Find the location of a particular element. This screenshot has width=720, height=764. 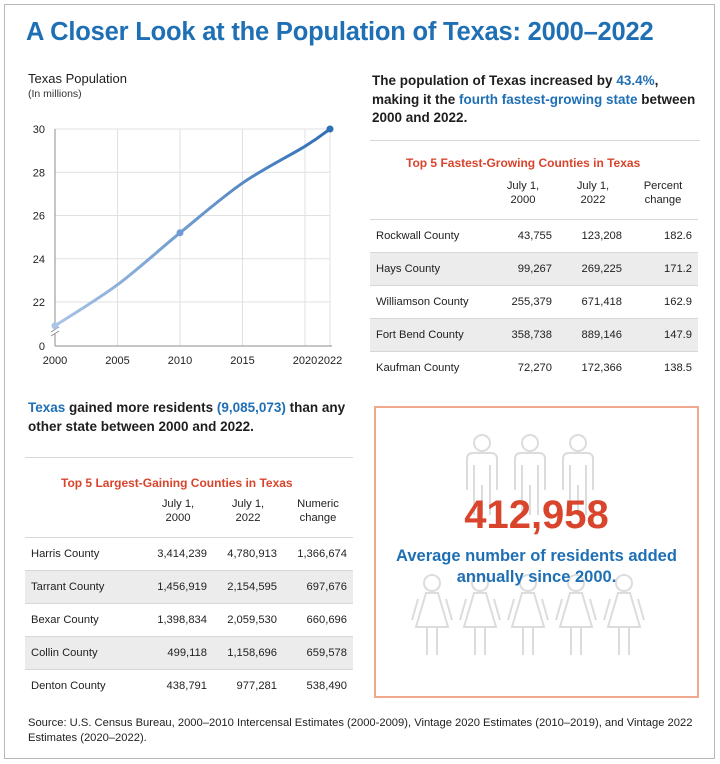

chart-title: Texas Population is located at coordinates (78, 78).